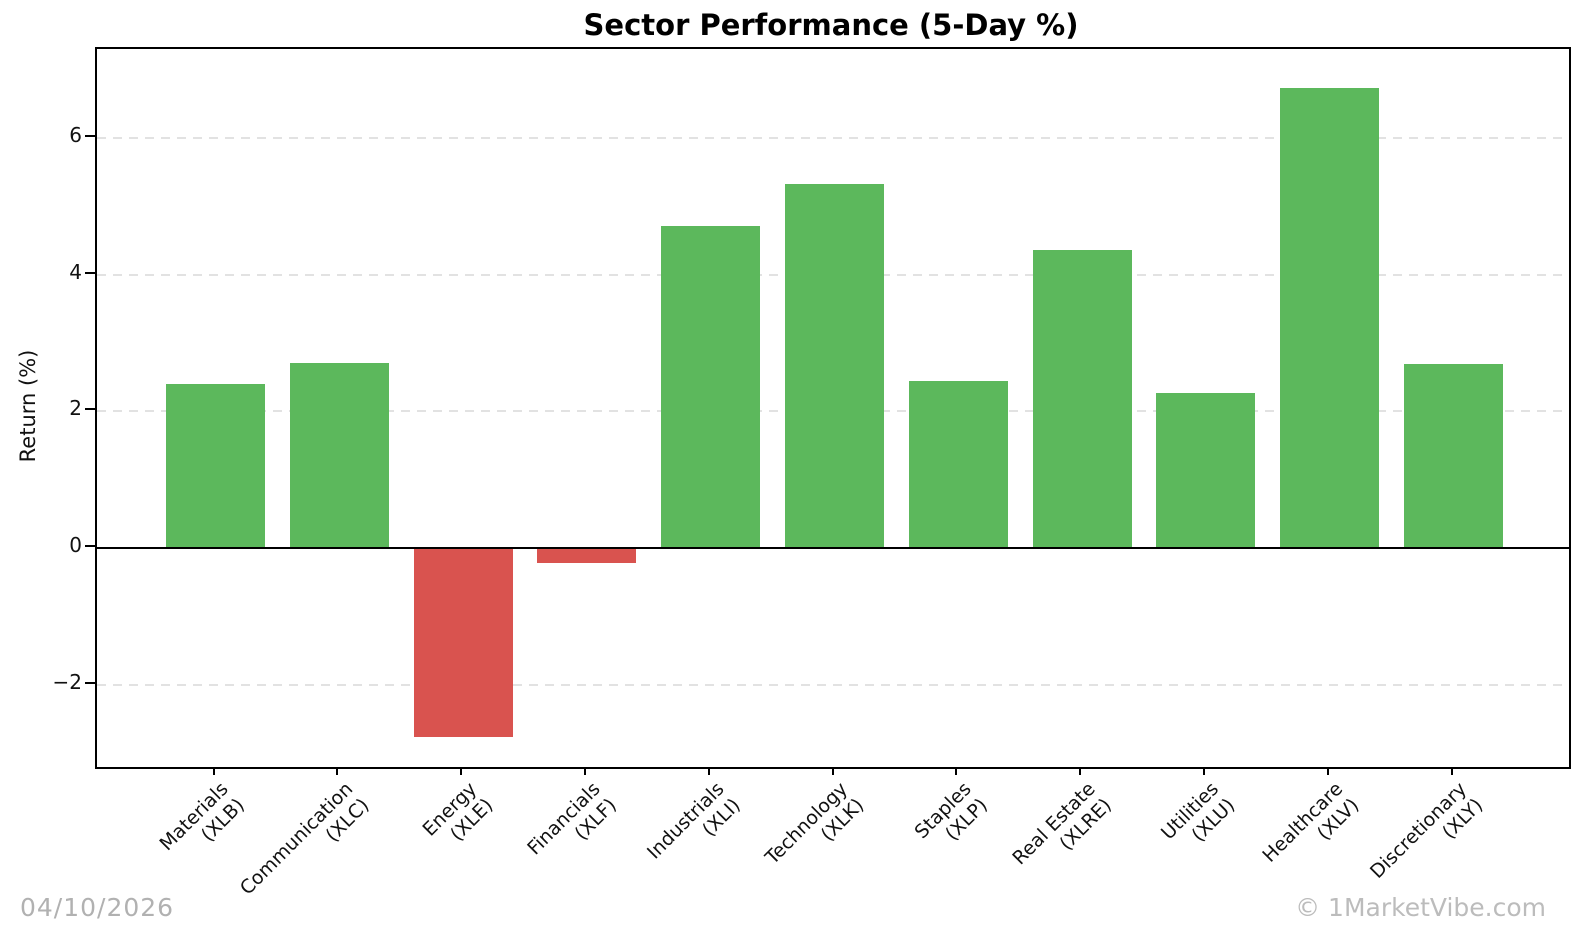  I want to click on x-tick-label-ticker: (XLE), so click(471, 820).